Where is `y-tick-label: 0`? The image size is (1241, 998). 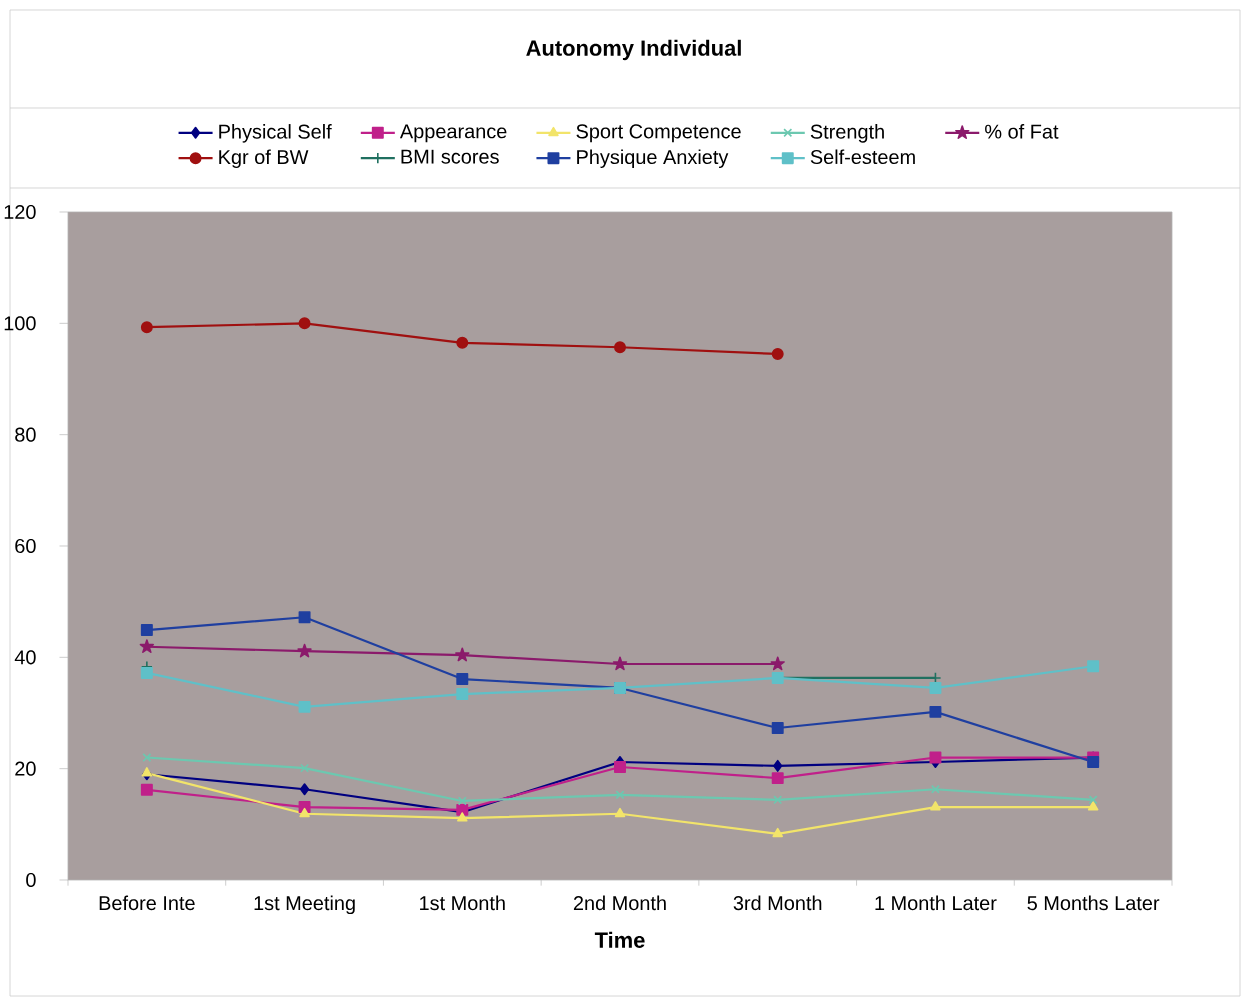 y-tick-label: 0 is located at coordinates (31, 880).